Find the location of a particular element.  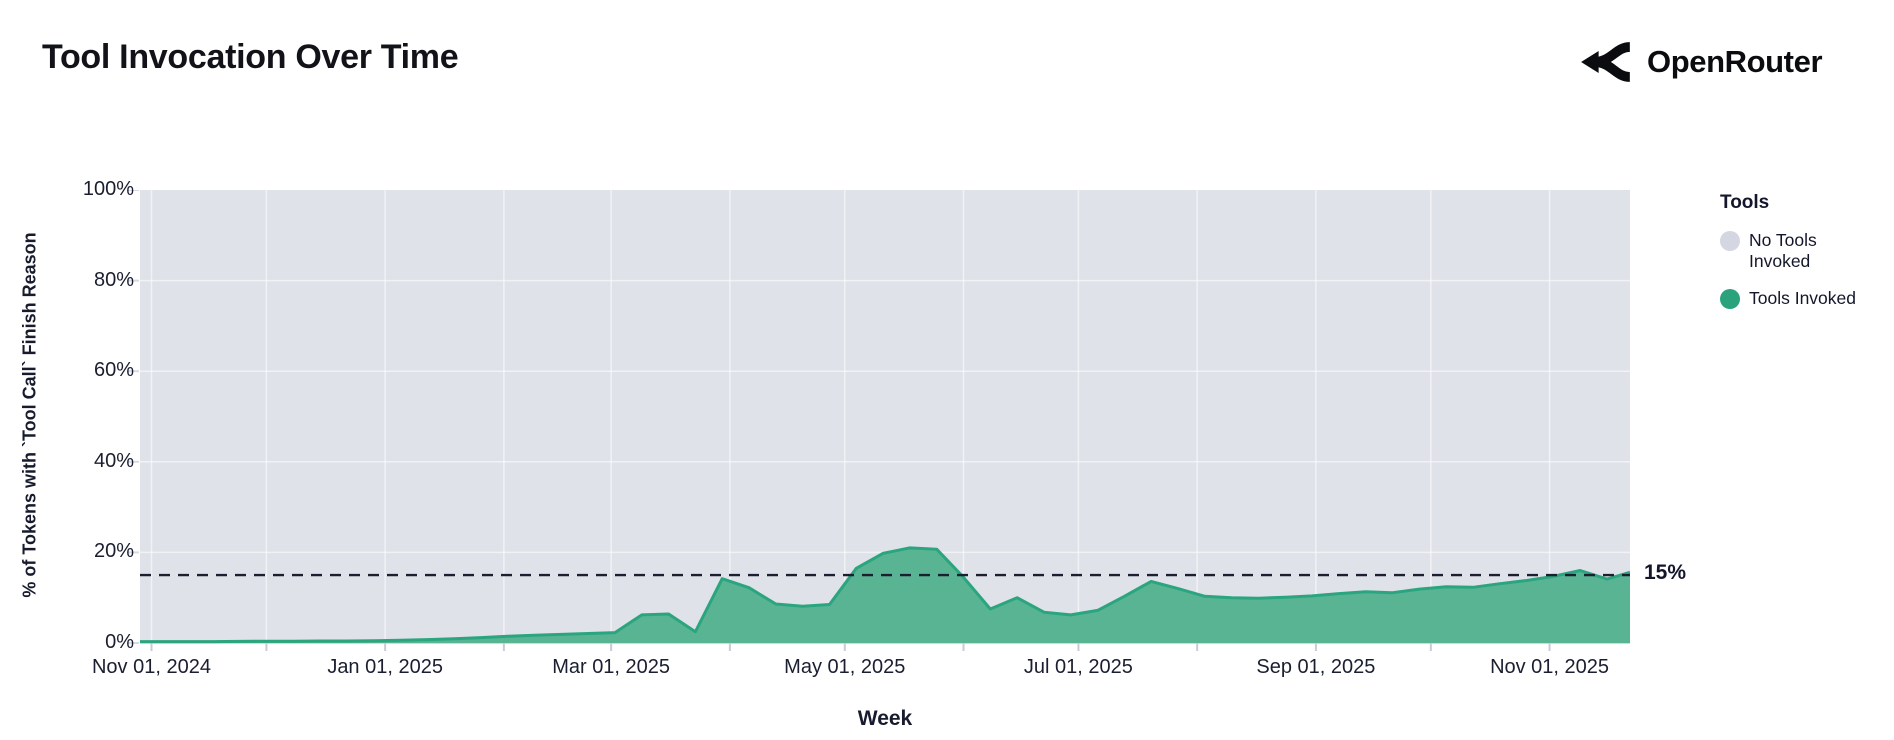

legend-swatch-no-tools is located at coordinates (1730, 241).